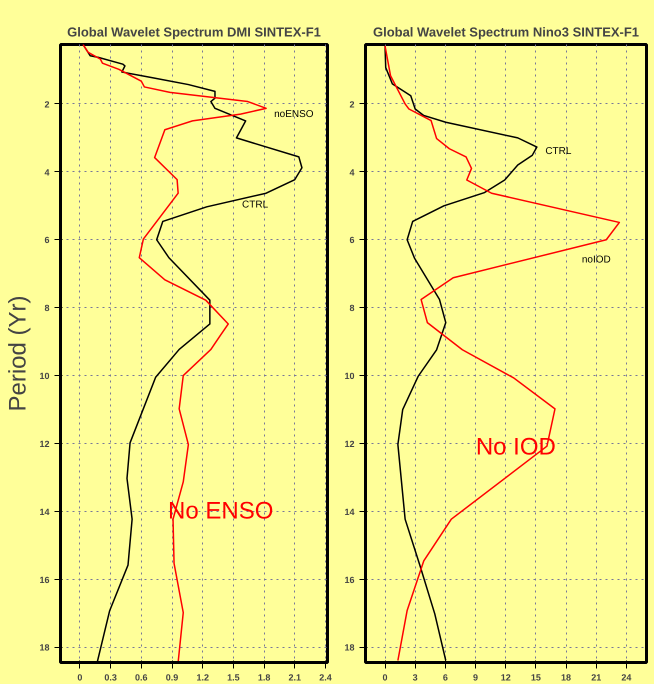  What do you see at coordinates (505, 677) in the screenshot?
I see `x-tick-label: 12` at bounding box center [505, 677].